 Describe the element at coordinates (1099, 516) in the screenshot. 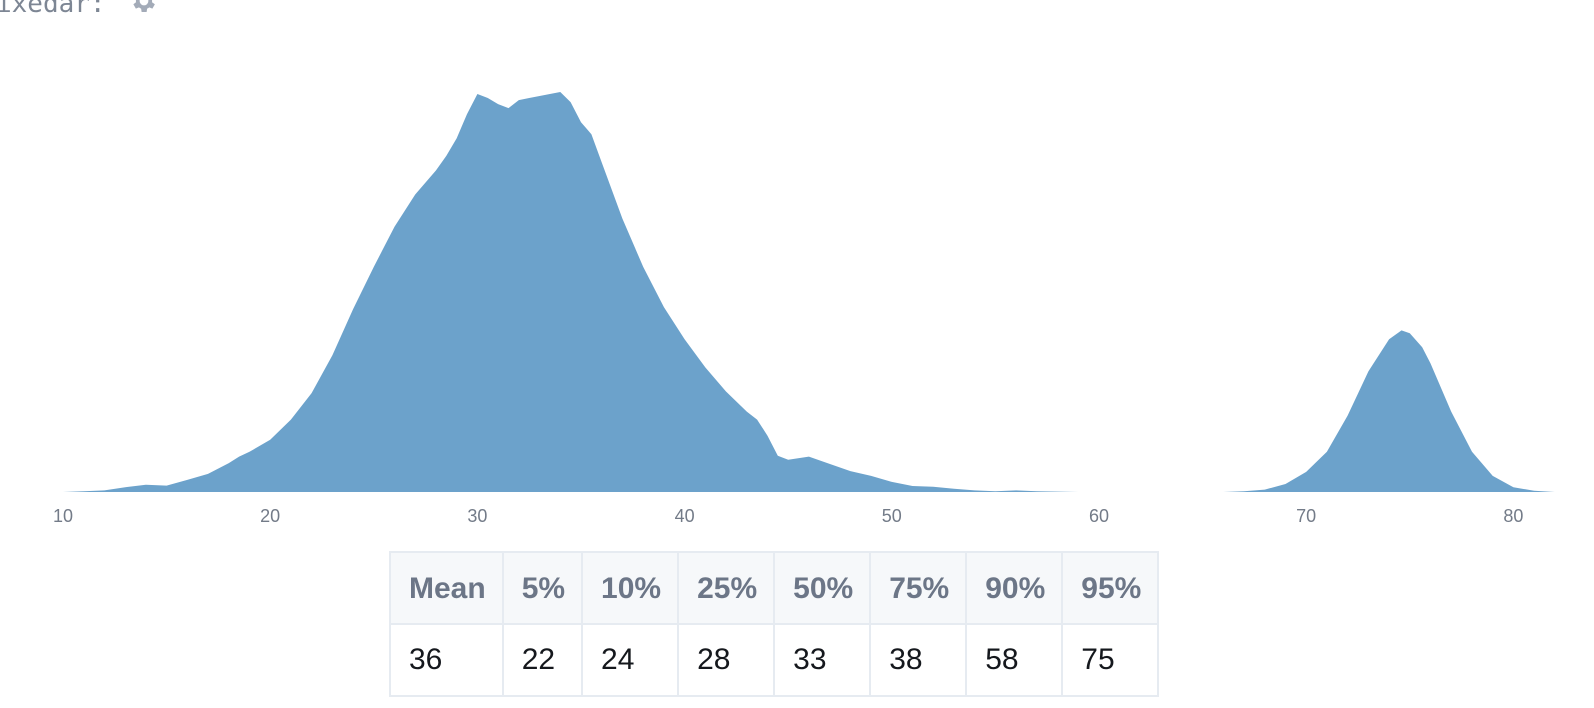

I see `x-tick-label: 60` at that location.